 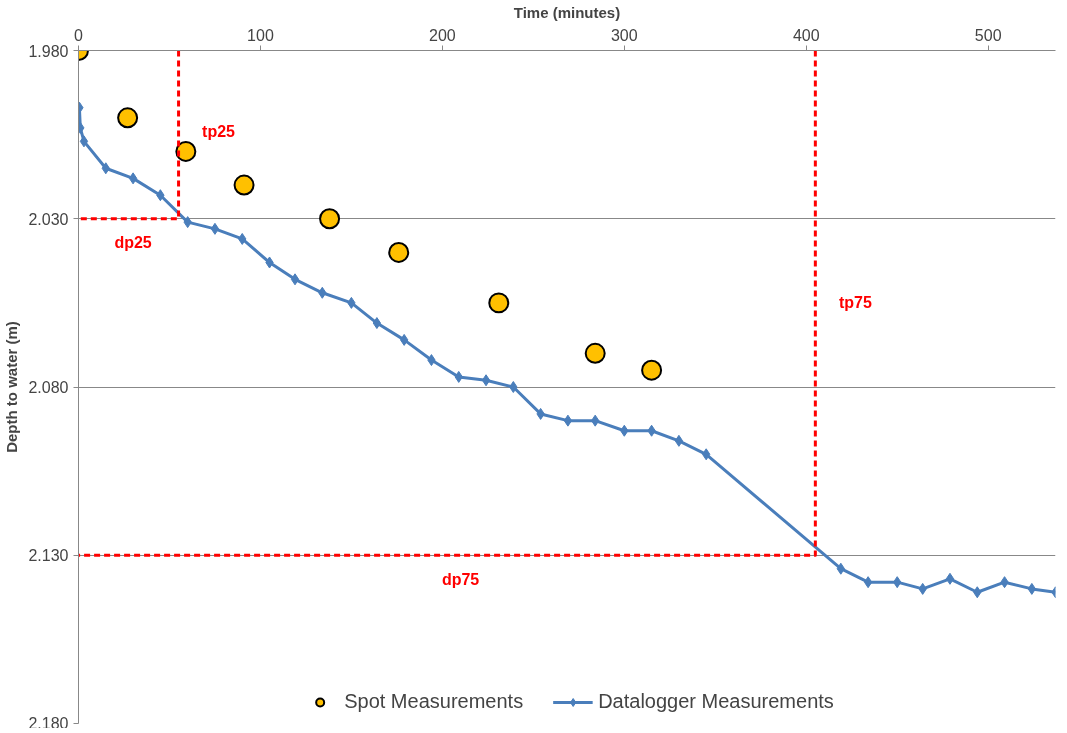 What do you see at coordinates (460, 579) in the screenshot?
I see `annotation: dp75` at bounding box center [460, 579].